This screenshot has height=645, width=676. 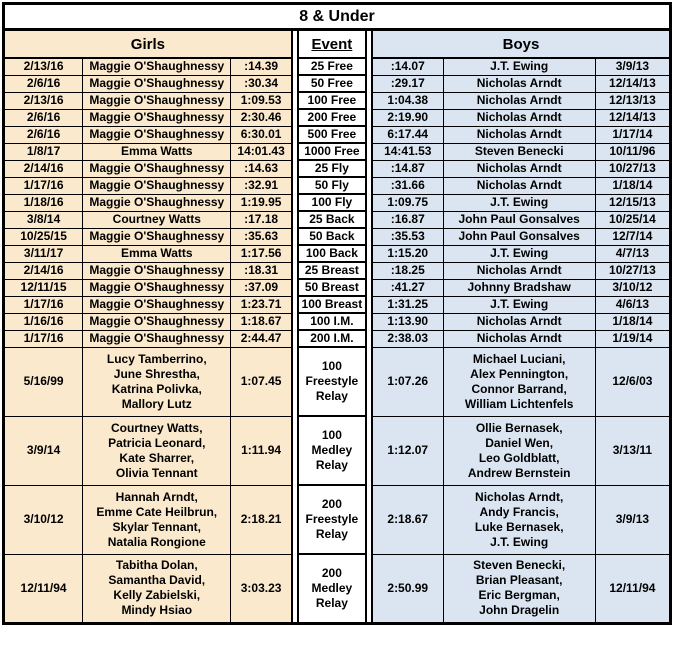 What do you see at coordinates (43, 236) in the screenshot?
I see `girls-record-date: 10/25/15` at bounding box center [43, 236].